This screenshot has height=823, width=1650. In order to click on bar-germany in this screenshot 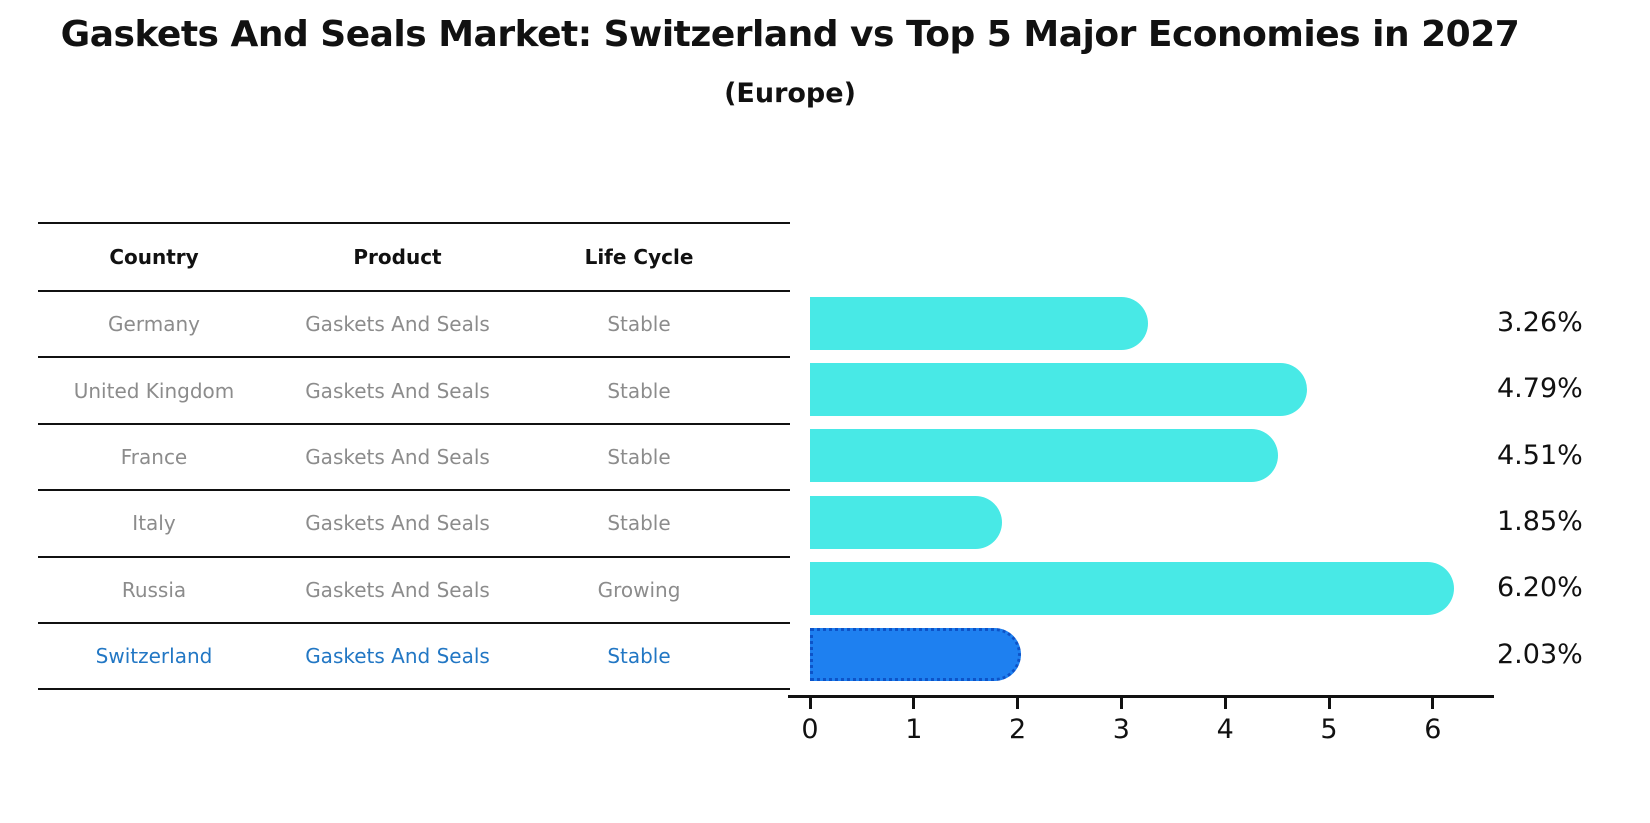, I will do `click(979, 323)`.